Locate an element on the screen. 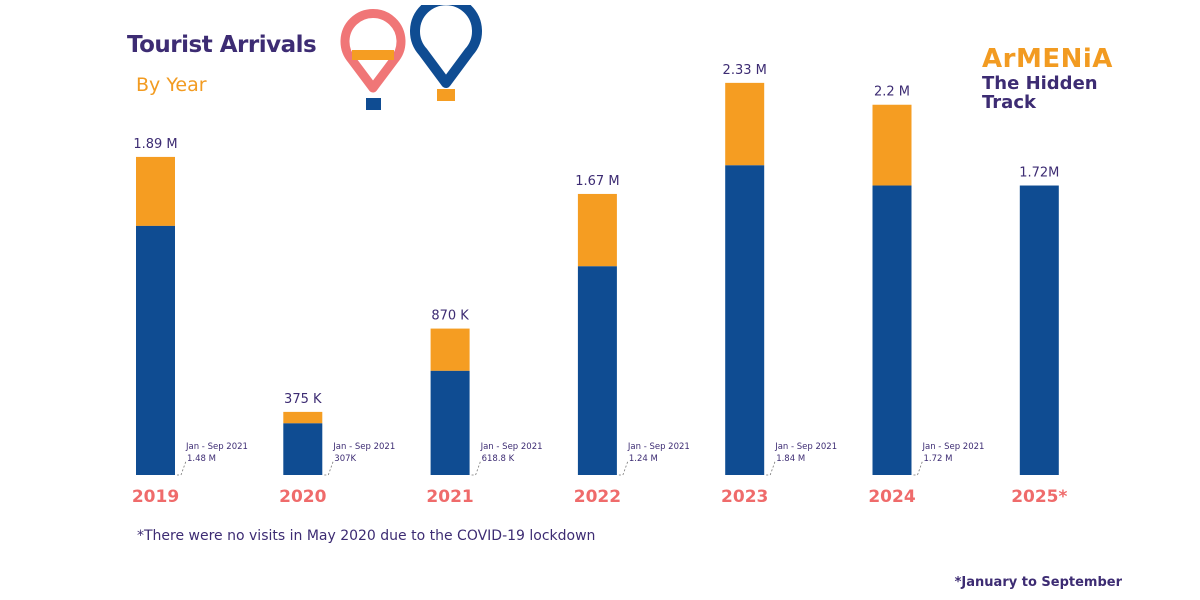 This screenshot has height=600, width=1200. bar-total-label: 1.67 M is located at coordinates (597, 181).